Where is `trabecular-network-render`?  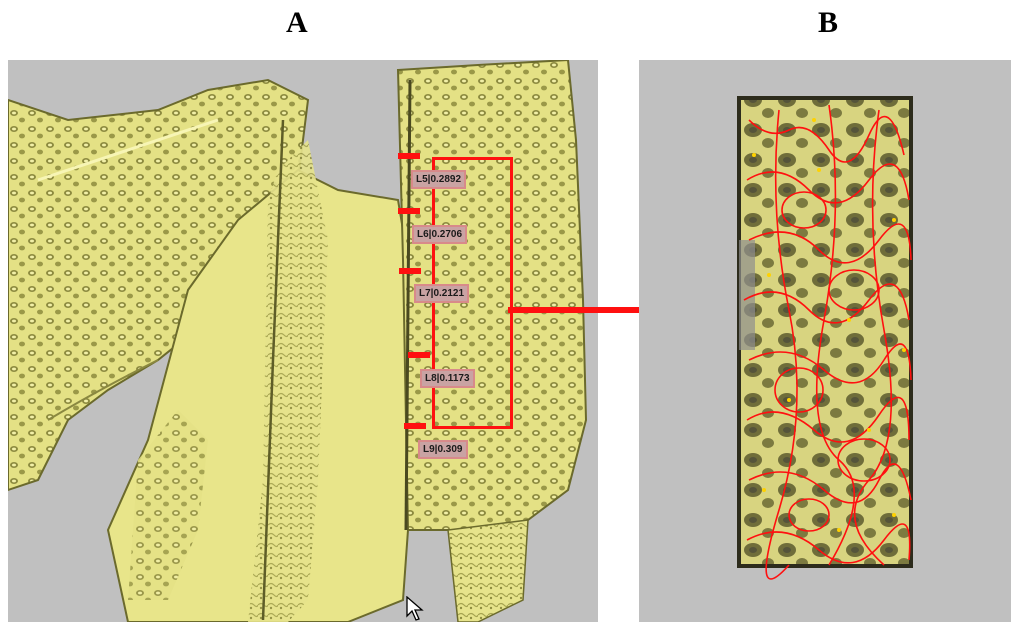
trabecular-network-render is located at coordinates (825, 338).